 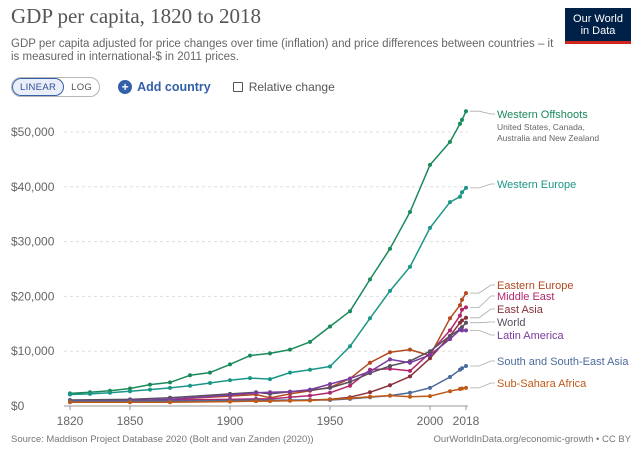 What do you see at coordinates (38, 87) in the screenshot?
I see `linear-scale-button: LINEAR` at bounding box center [38, 87].